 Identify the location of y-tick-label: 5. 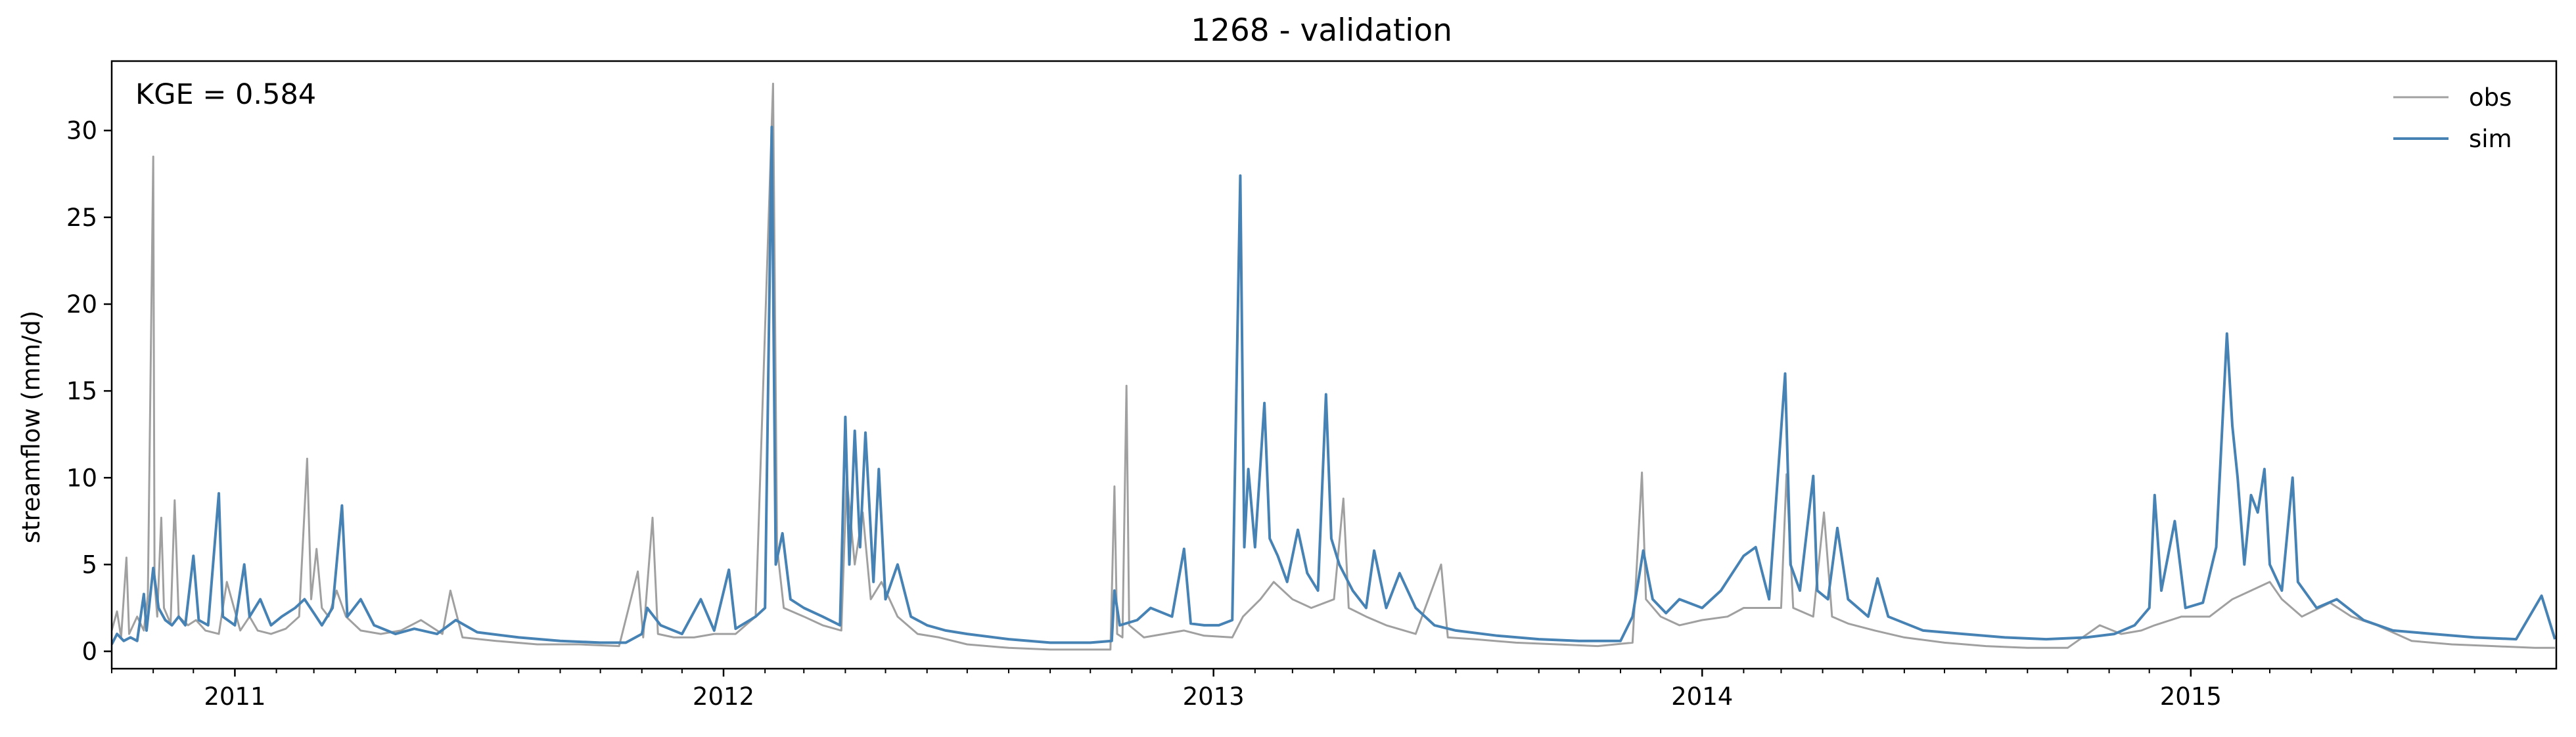
(89, 564).